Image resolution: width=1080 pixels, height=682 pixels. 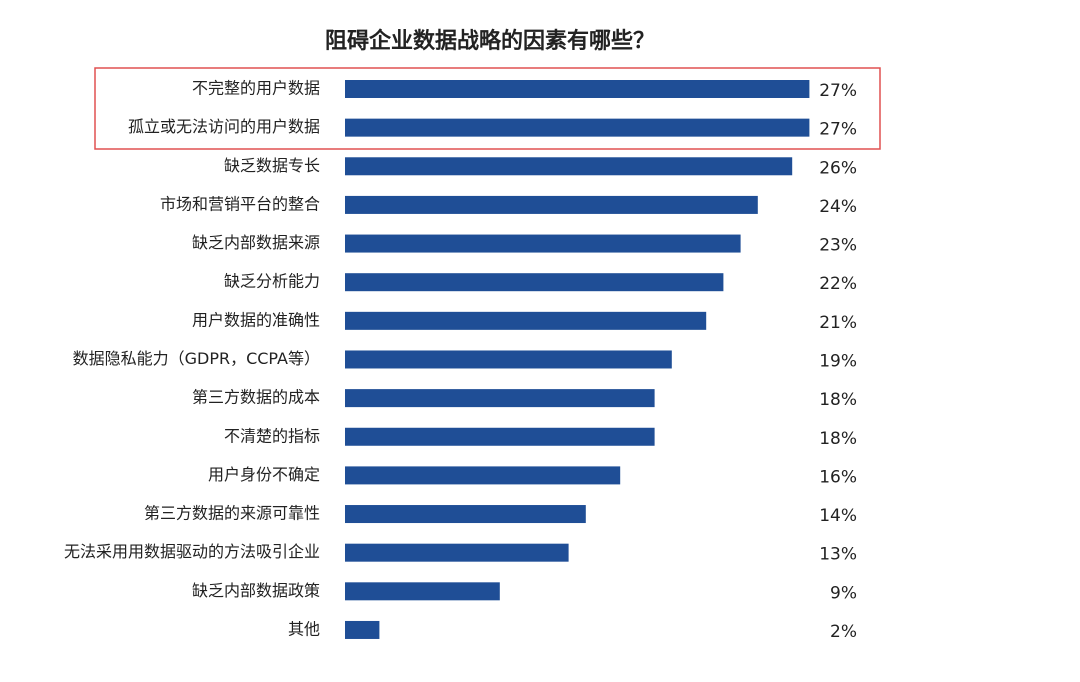 I want to click on category-label: 第三方数据的成本, so click(x=256, y=397).